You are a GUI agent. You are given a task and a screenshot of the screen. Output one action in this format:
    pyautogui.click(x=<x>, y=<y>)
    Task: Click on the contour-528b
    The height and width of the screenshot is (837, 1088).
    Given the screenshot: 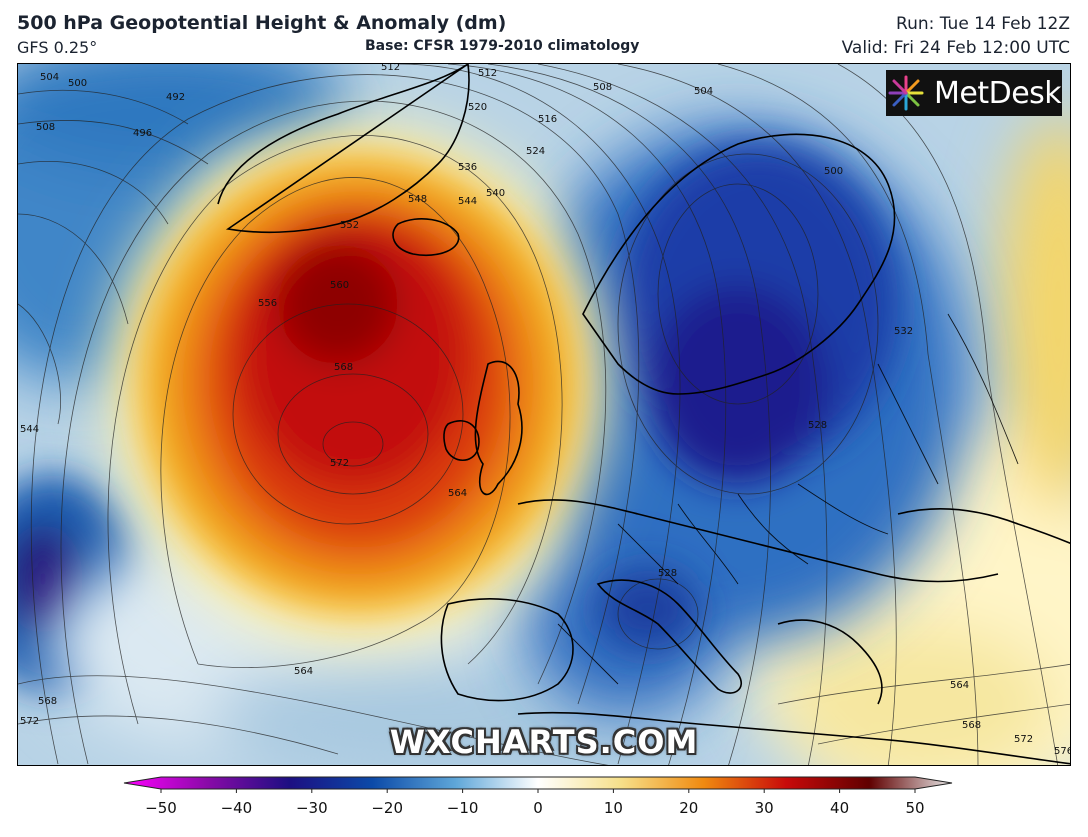 What is the action you would take?
    pyautogui.click(x=658, y=614)
    